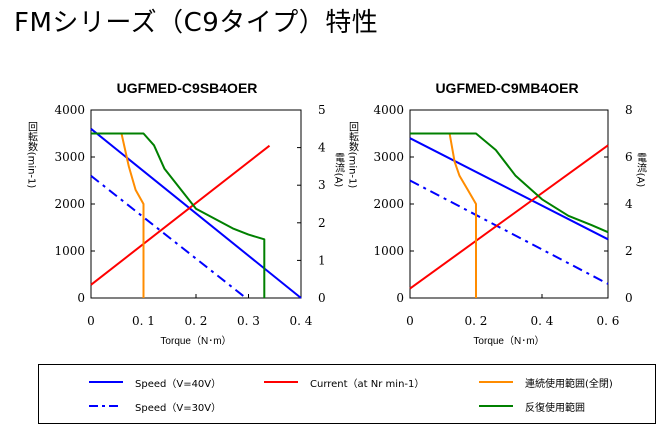 The image size is (669, 430). I want to click on x-tick-label: 0. 1, so click(143, 321).